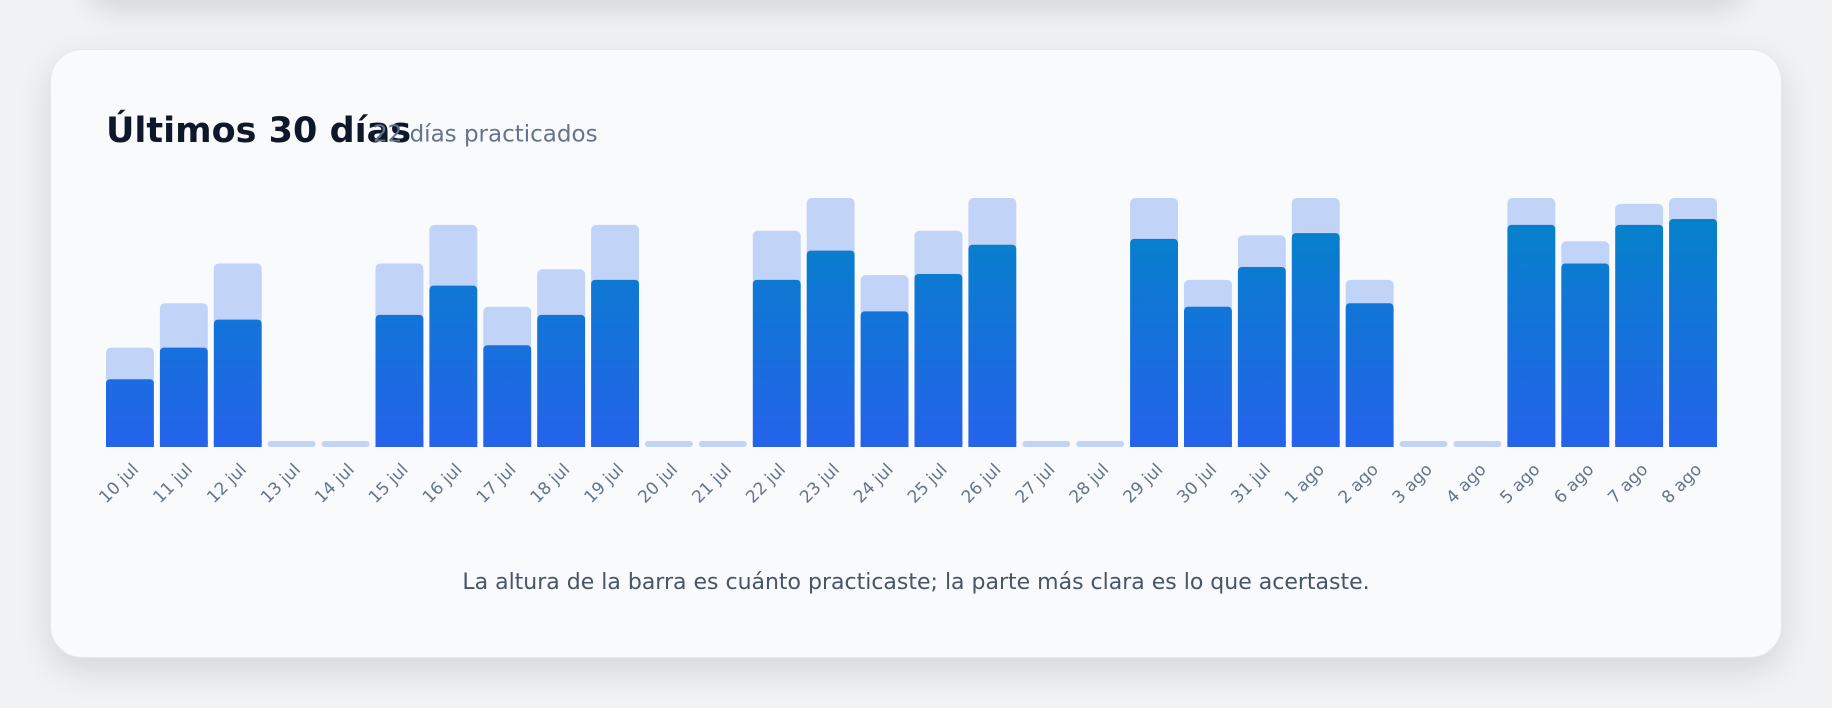 The width and height of the screenshot is (1832, 708). I want to click on x-tick-label: 14 jul, so click(335, 484).